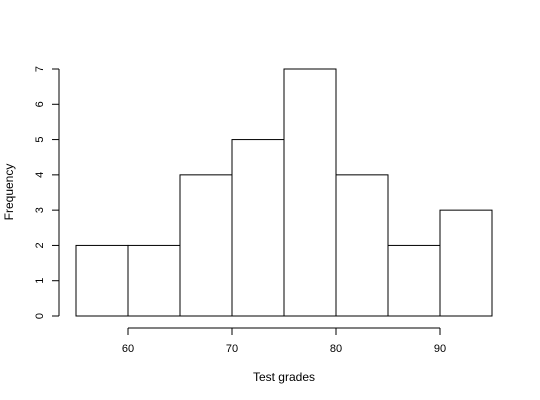 The height and width of the screenshot is (400, 540). What do you see at coordinates (128, 349) in the screenshot?
I see `x-tick-label: 60` at bounding box center [128, 349].